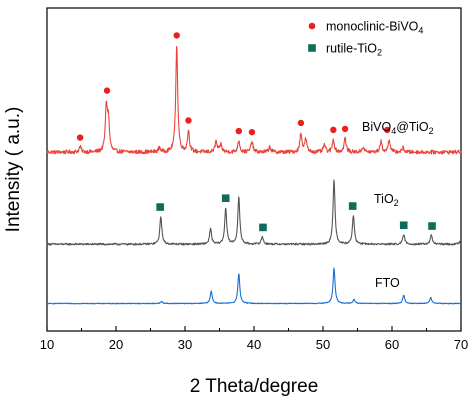  Describe the element at coordinates (354, 50) in the screenshot. I see `legend-label: rutile-TiO2` at that location.